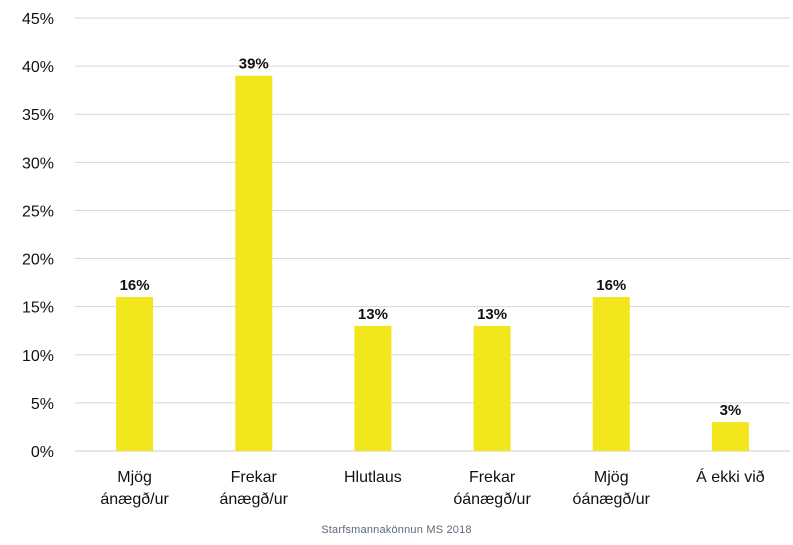 The height and width of the screenshot is (545, 793). Describe the element at coordinates (38, 67) in the screenshot. I see `y-tick-label: 40%` at that location.